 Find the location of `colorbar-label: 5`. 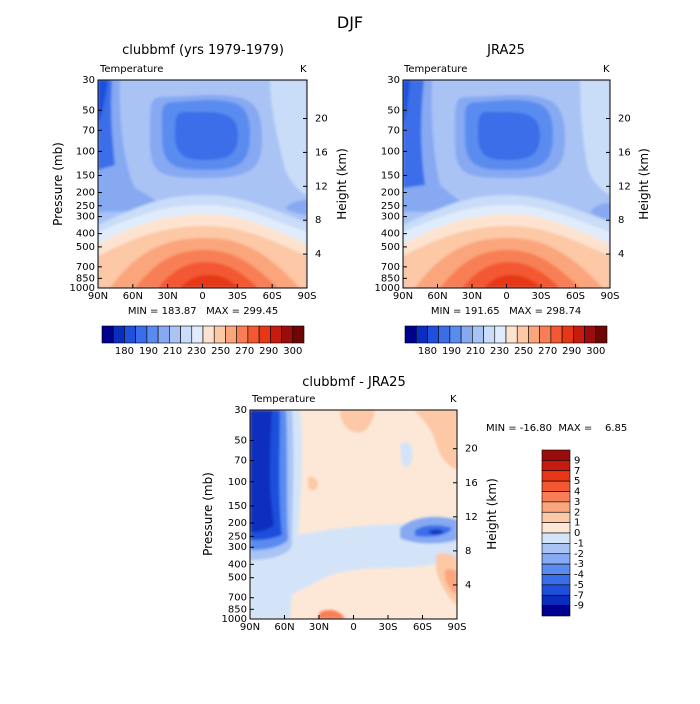

colorbar-label: 5 is located at coordinates (577, 481).